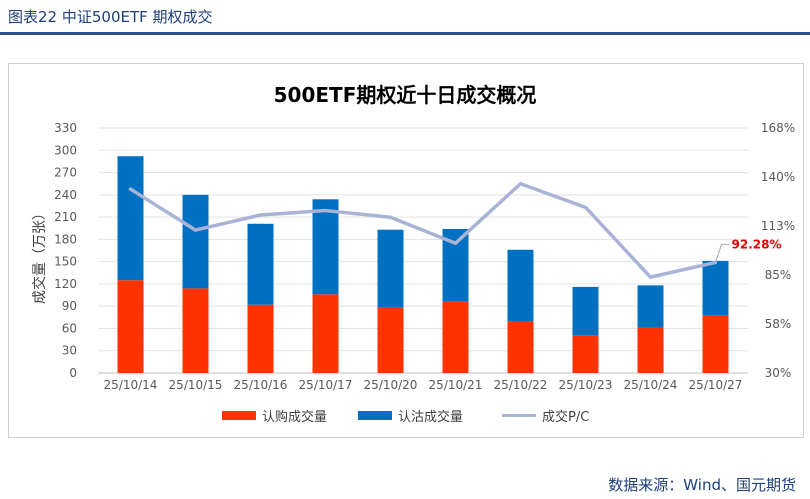 The height and width of the screenshot is (499, 810). I want to click on y-tick-120: 120, so click(65, 284).